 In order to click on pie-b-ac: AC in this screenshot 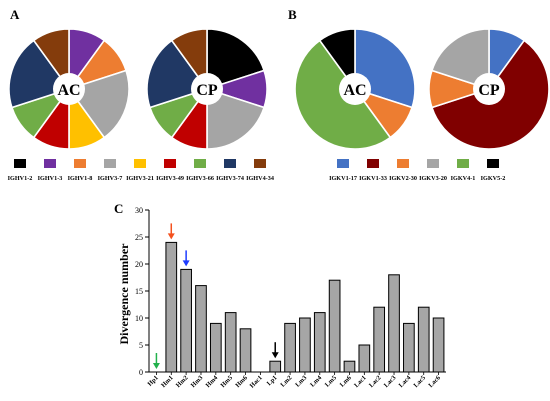, I will do `click(355, 89)`.